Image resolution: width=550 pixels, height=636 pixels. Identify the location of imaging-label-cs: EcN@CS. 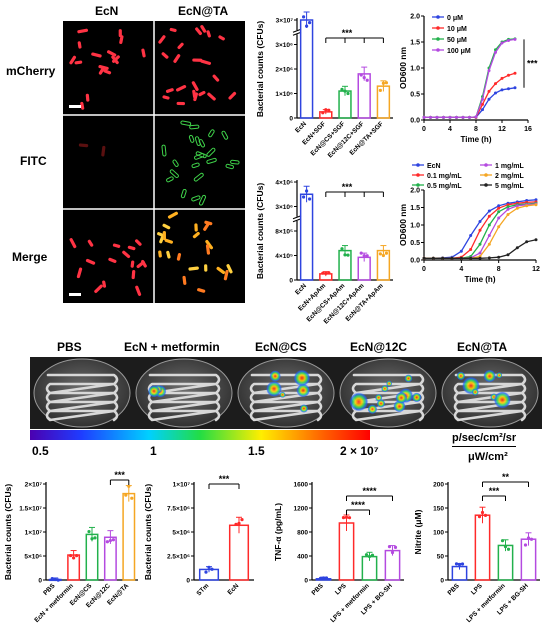
(281, 347).